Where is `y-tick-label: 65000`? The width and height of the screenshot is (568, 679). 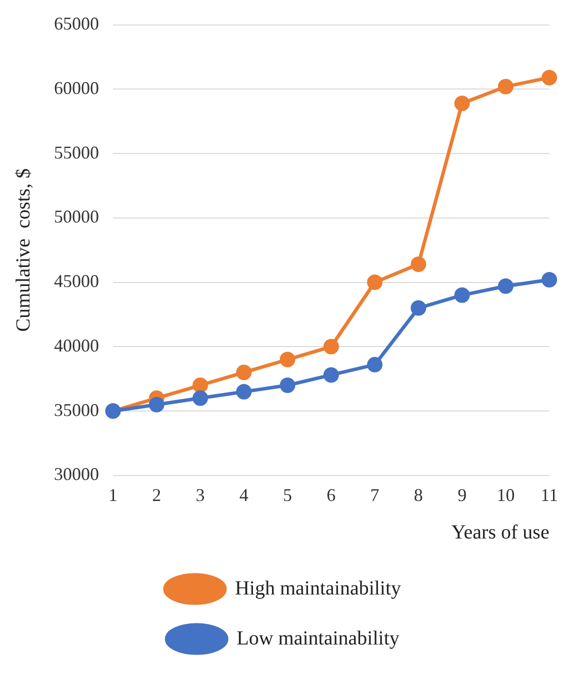
y-tick-label: 65000 is located at coordinates (76, 24).